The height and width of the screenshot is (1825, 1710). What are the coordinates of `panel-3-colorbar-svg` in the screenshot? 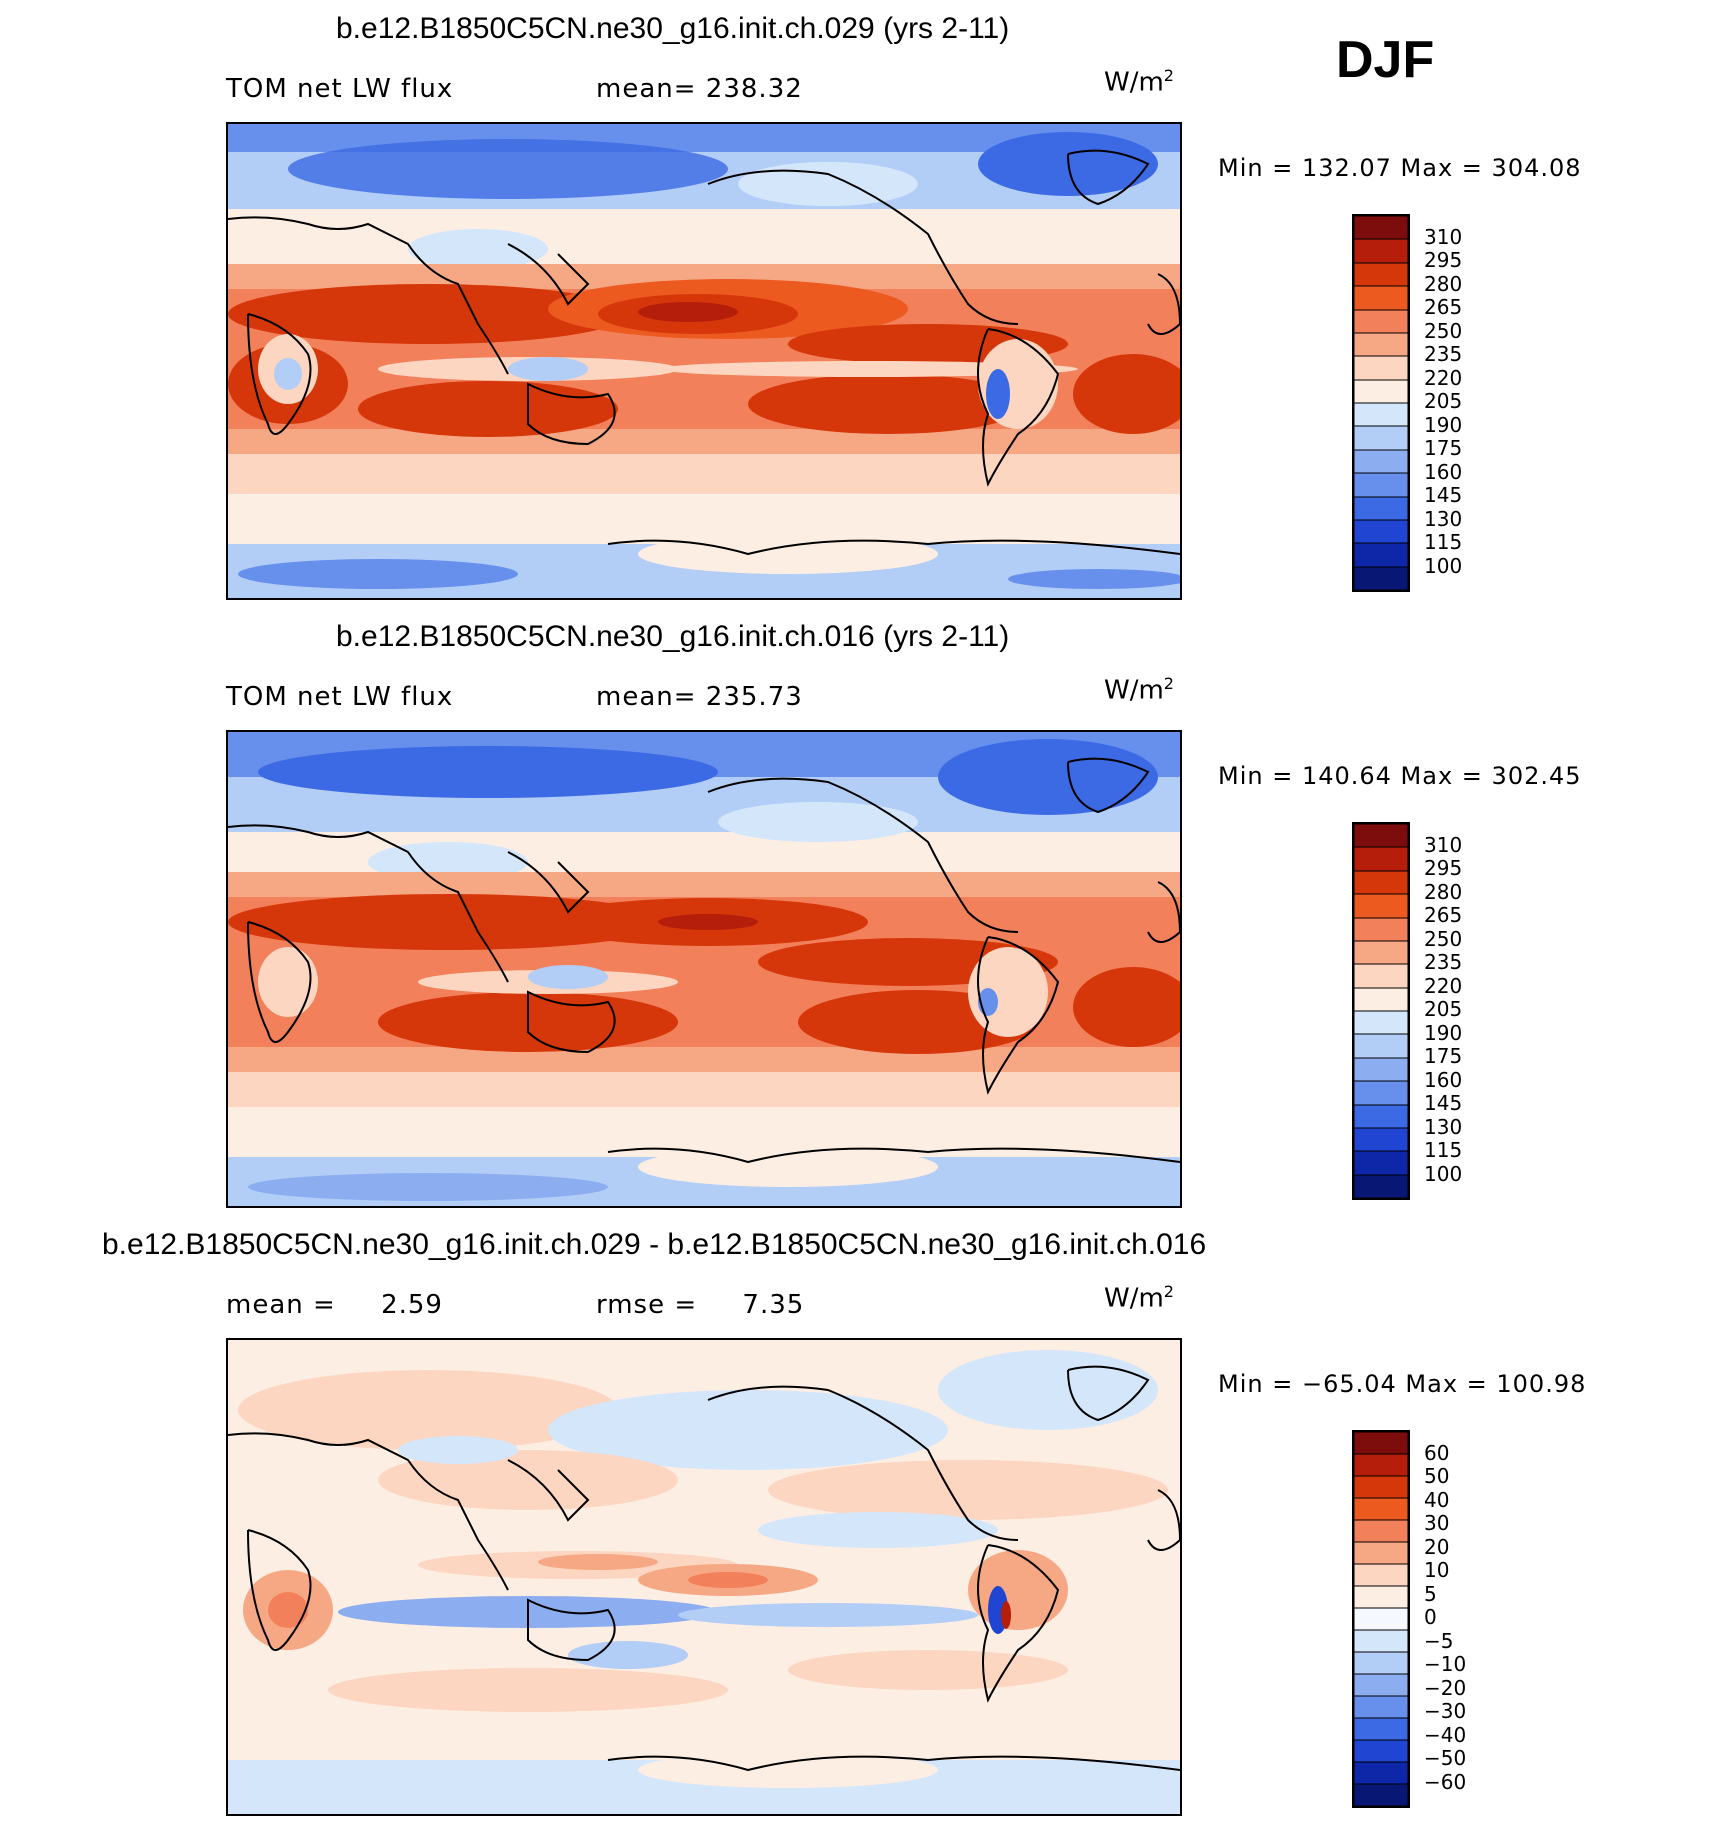 It's located at (1381, 1619).